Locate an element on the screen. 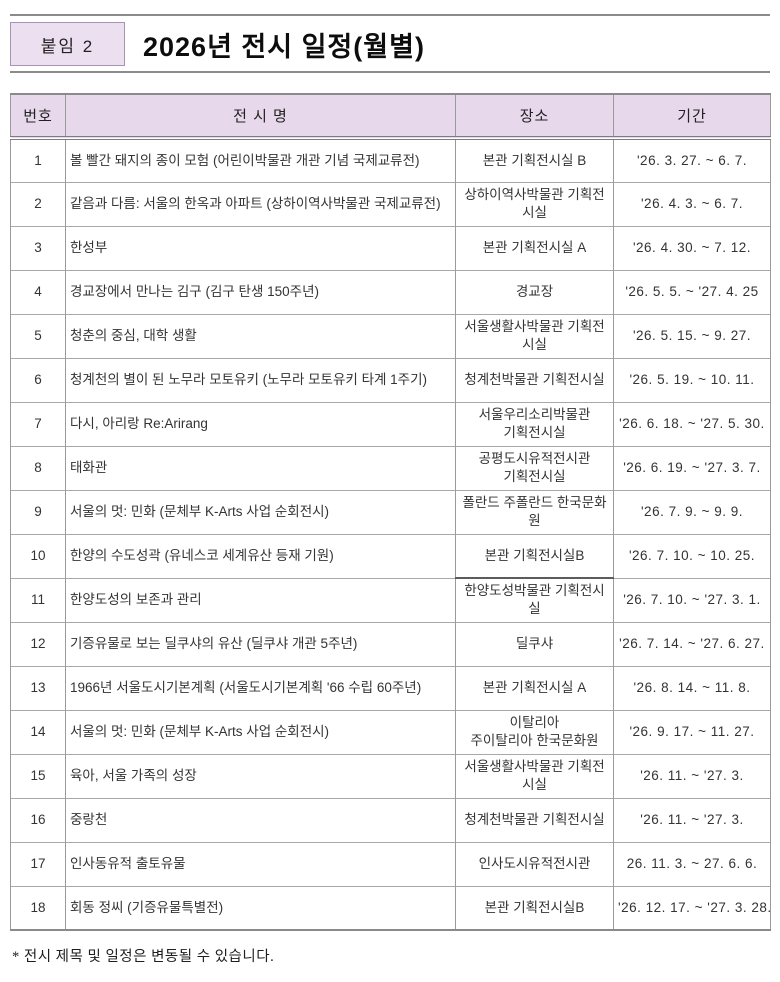 The width and height of the screenshot is (780, 982). cell-period: '26. 12. 17. ~ '27. 3. 28. is located at coordinates (692, 908).